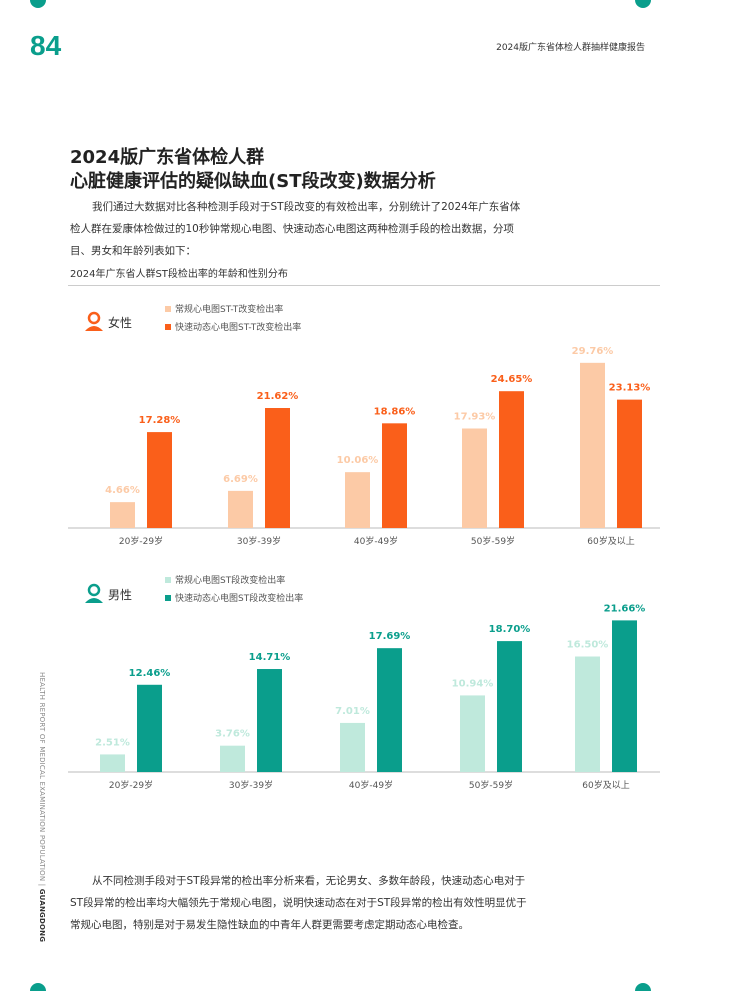  What do you see at coordinates (230, 580) in the screenshot?
I see `legend-label: 常规心电图ST段改变检出率` at bounding box center [230, 580].